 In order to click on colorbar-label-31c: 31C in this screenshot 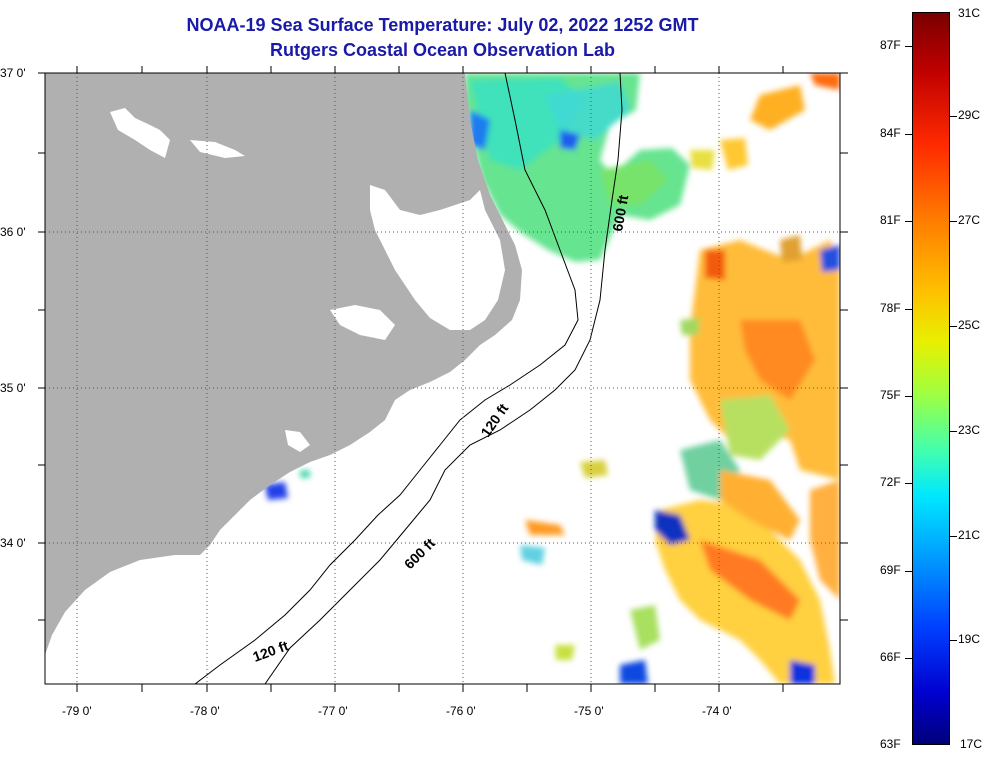, I will do `click(969, 13)`.